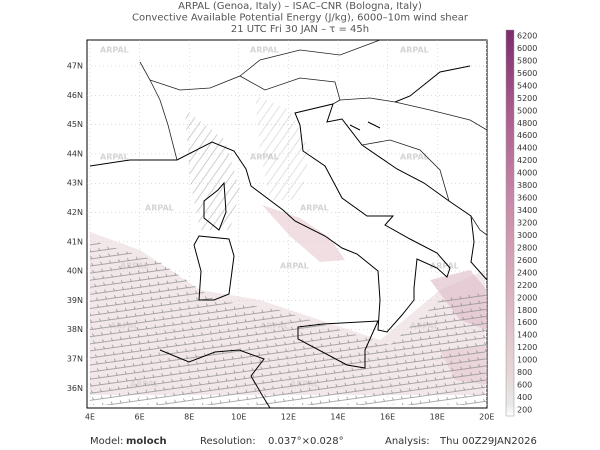 The height and width of the screenshot is (450, 600). What do you see at coordinates (527, 272) in the screenshot?
I see `colorbar-label: 2400` at bounding box center [527, 272].